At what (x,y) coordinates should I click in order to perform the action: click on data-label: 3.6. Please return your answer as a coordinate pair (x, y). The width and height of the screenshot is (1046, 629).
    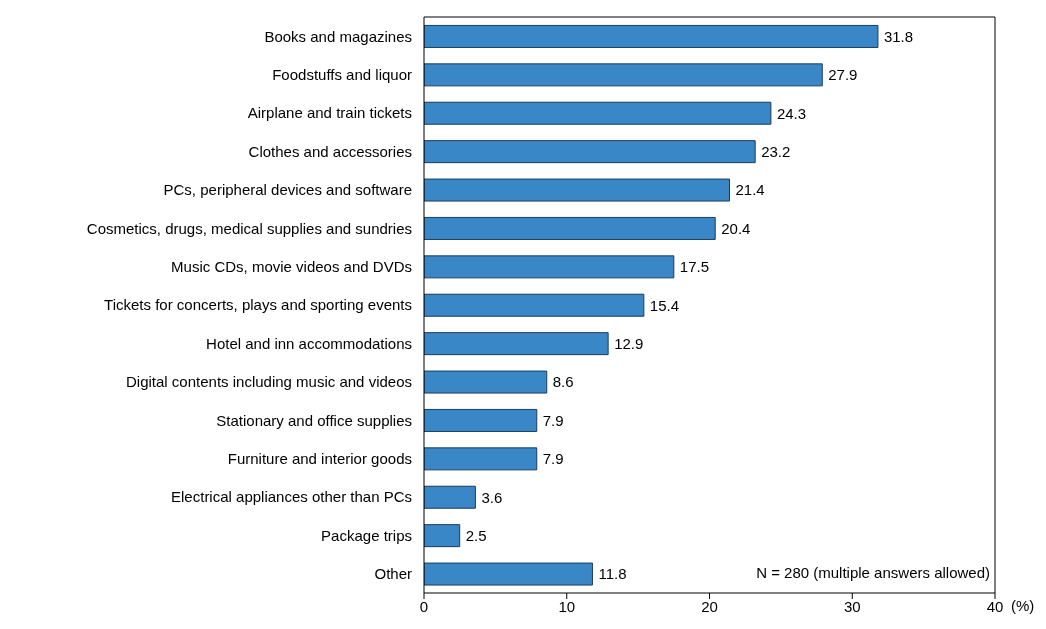
    Looking at the image, I should click on (492, 497).